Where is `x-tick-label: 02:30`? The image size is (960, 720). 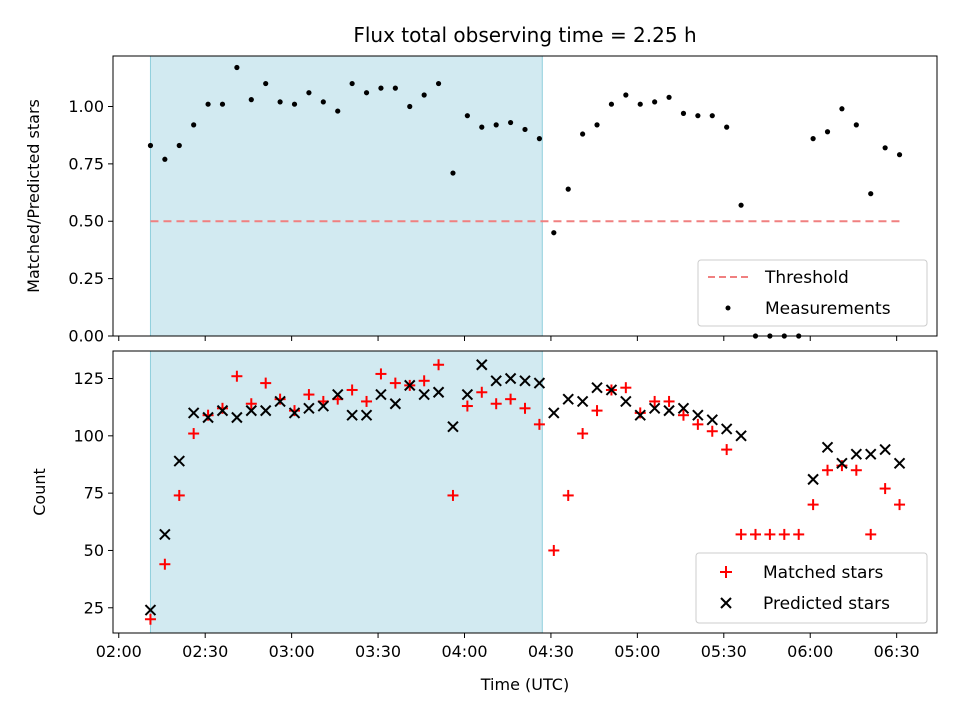
x-tick-label: 02:30 is located at coordinates (205, 651).